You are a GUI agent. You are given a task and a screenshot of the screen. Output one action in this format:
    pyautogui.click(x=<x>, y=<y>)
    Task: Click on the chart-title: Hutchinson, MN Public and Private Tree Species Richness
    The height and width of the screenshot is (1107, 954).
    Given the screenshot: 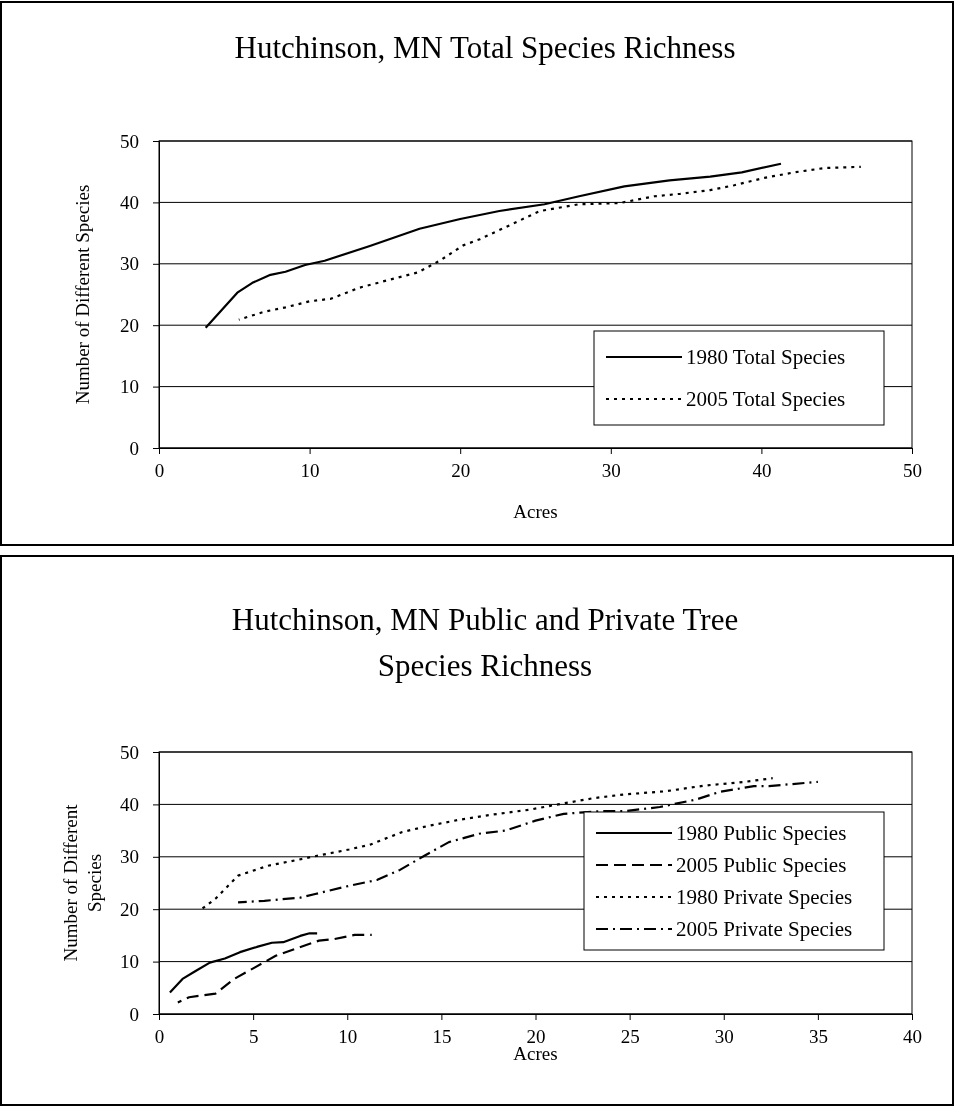 What is the action you would take?
    pyautogui.click(x=485, y=642)
    